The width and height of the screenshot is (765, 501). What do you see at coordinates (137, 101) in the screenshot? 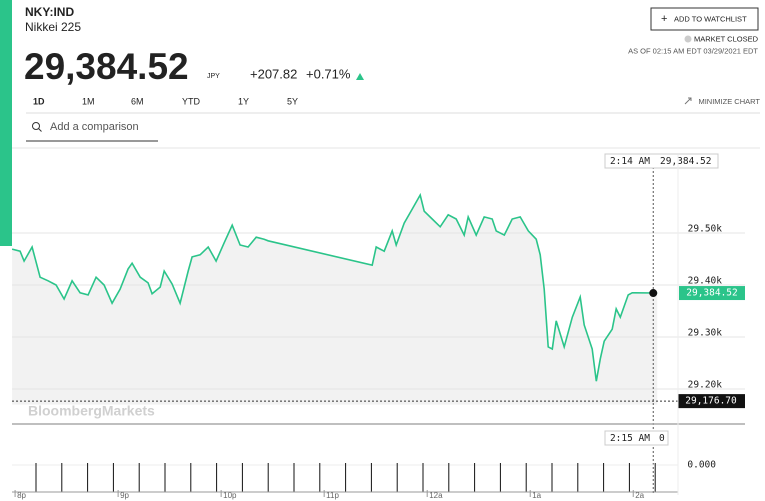
I see `tab: 6M` at bounding box center [137, 101].